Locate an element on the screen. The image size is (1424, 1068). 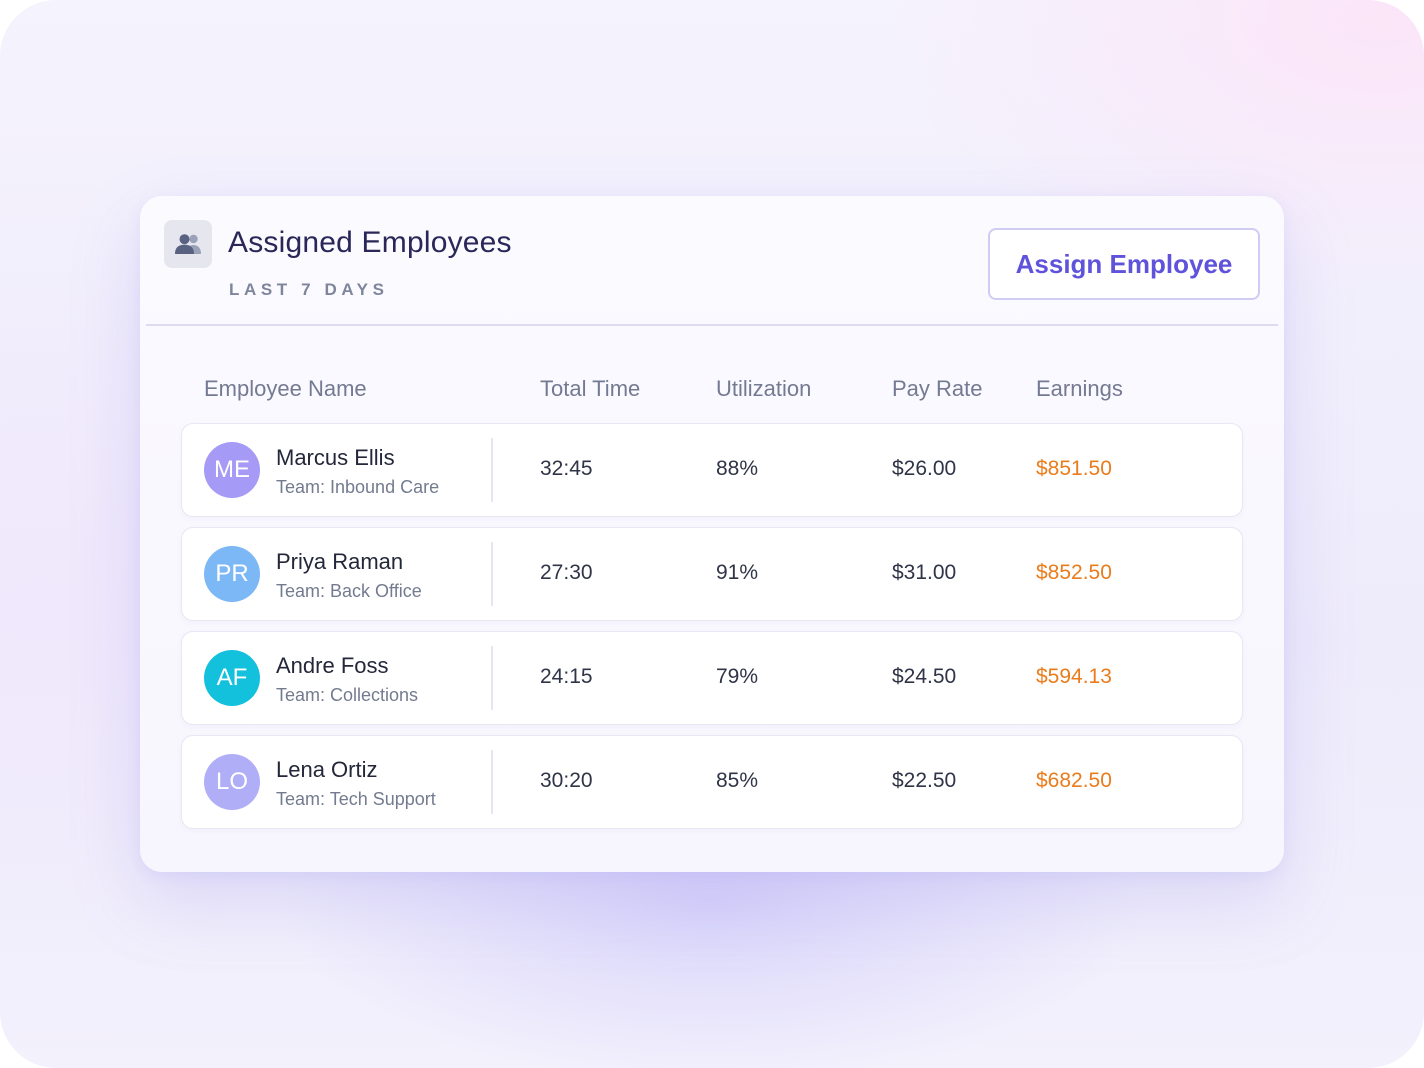
pay-rate-value: $24.50 is located at coordinates (924, 676).